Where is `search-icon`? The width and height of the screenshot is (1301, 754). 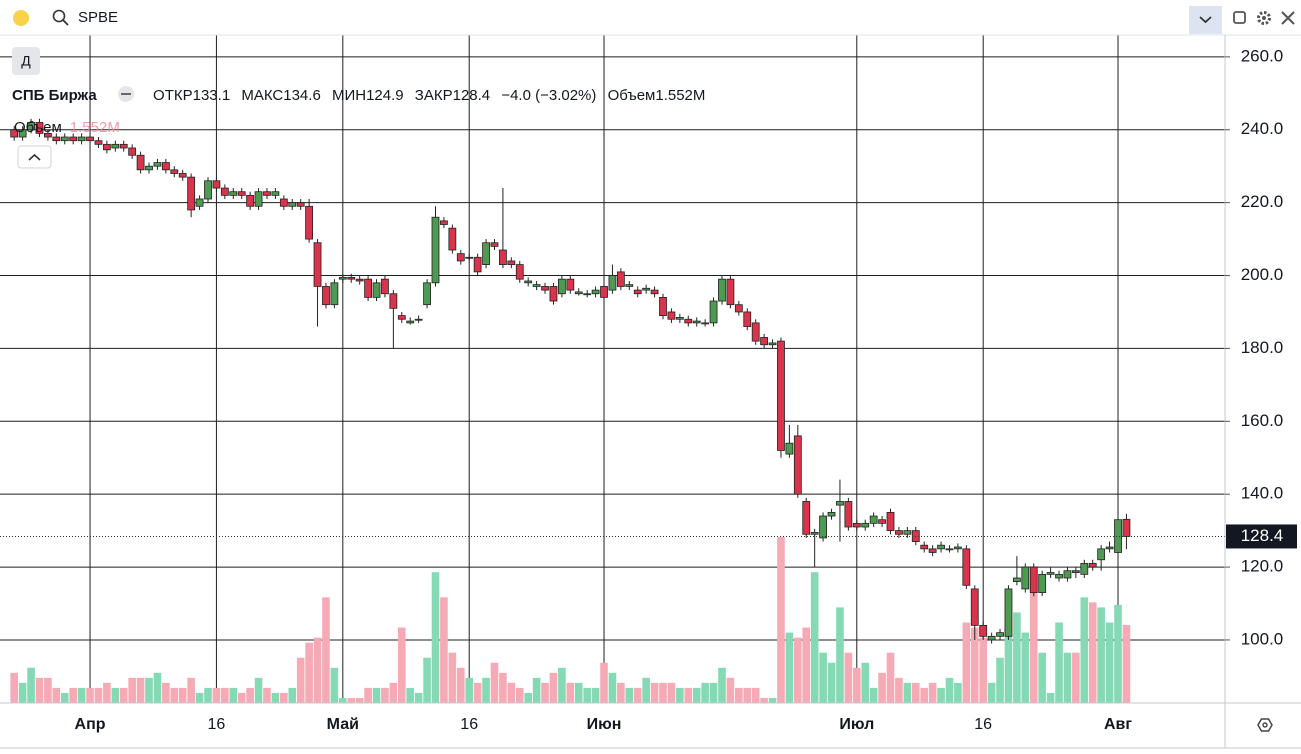 search-icon is located at coordinates (60, 17).